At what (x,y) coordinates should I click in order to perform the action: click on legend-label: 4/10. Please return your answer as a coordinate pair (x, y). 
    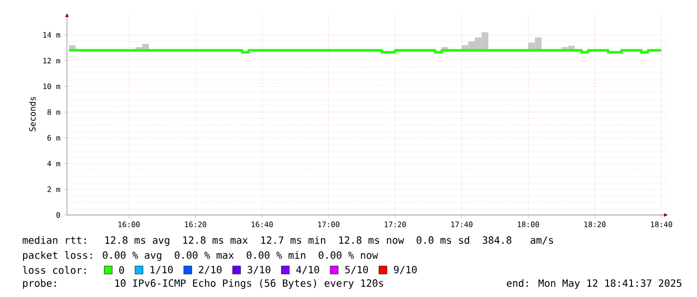
    Looking at the image, I should click on (308, 270).